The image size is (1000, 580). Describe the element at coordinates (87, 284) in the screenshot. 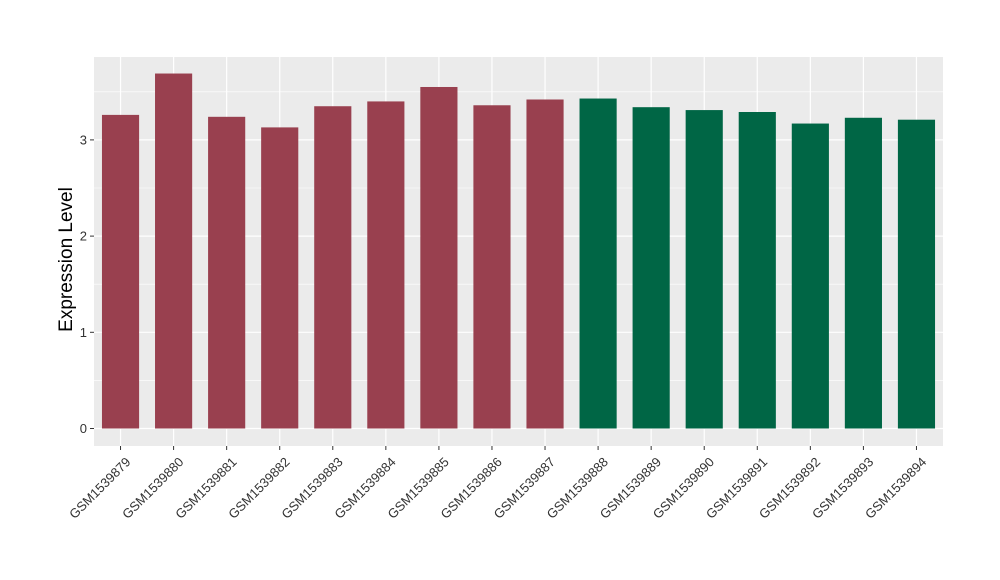

I see `y-axis: 0 1 2 3` at that location.